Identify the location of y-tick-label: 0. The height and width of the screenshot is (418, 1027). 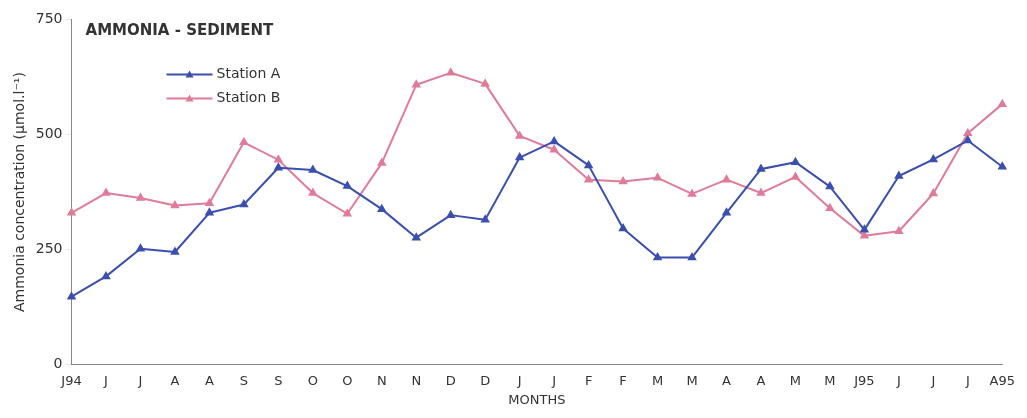
(58, 363).